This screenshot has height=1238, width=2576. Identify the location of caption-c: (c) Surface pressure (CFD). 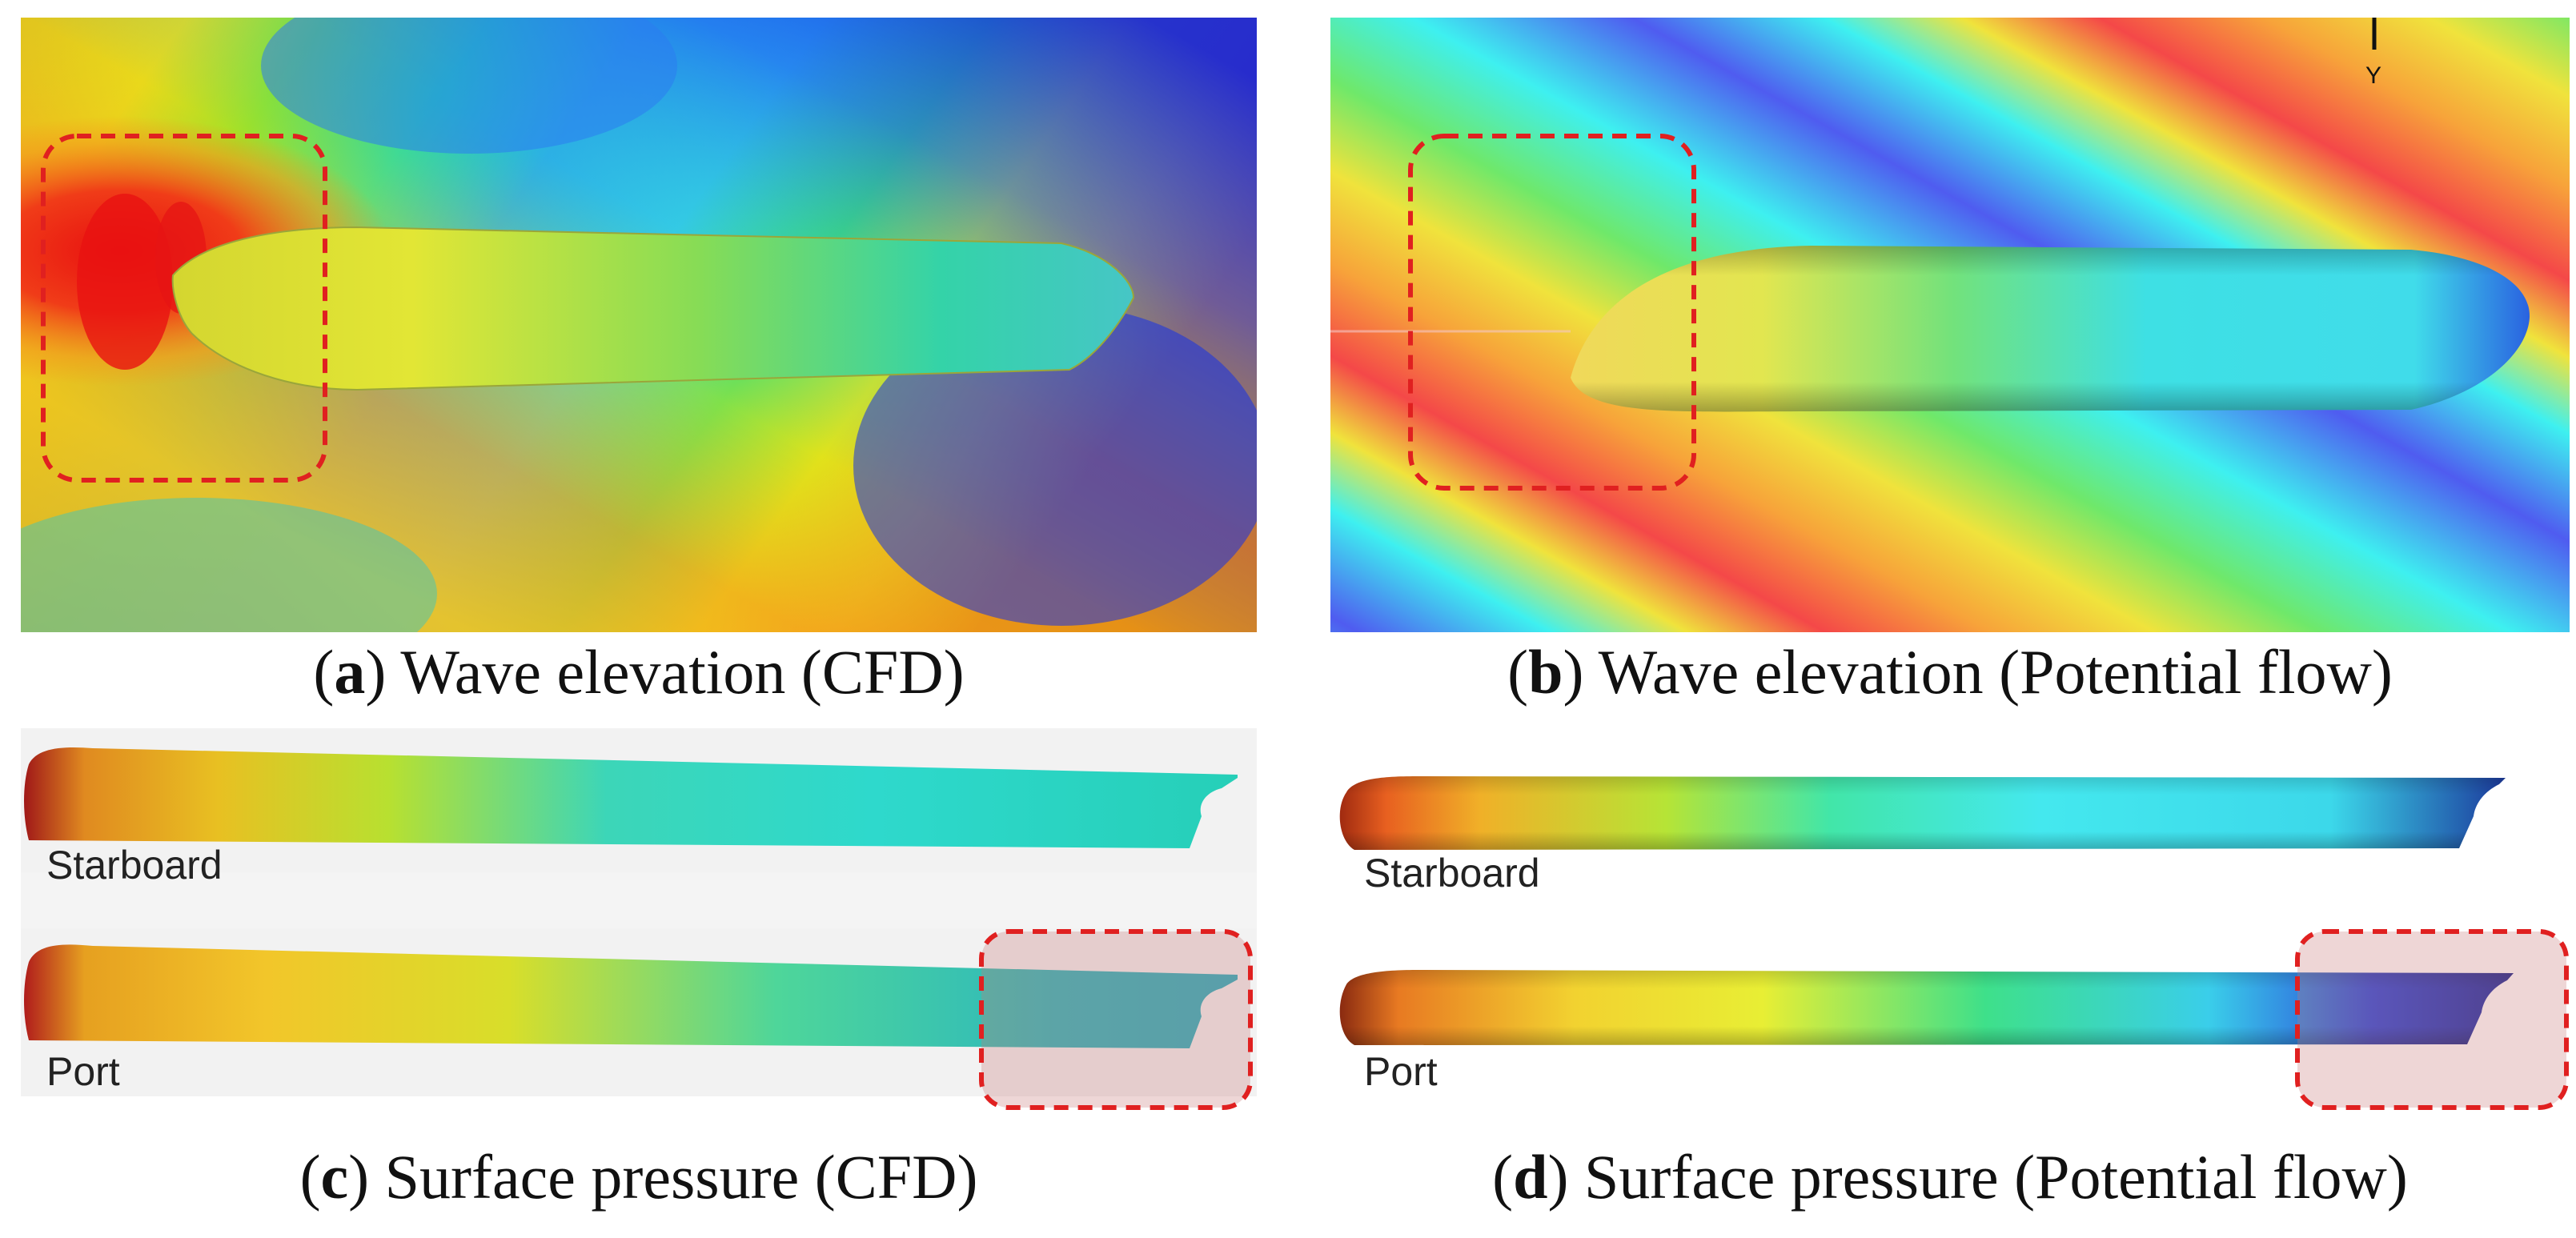
(638, 1177).